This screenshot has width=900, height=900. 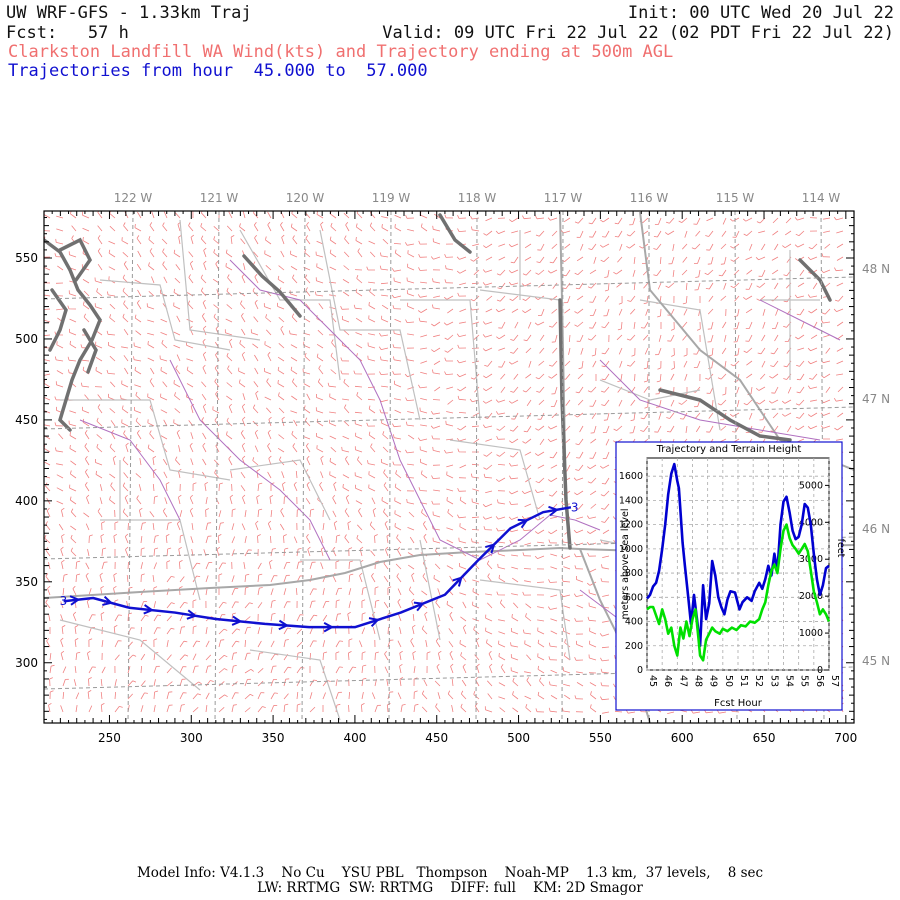 What do you see at coordinates (758, 681) in the screenshot?
I see `chart-x-tick: 52` at bounding box center [758, 681].